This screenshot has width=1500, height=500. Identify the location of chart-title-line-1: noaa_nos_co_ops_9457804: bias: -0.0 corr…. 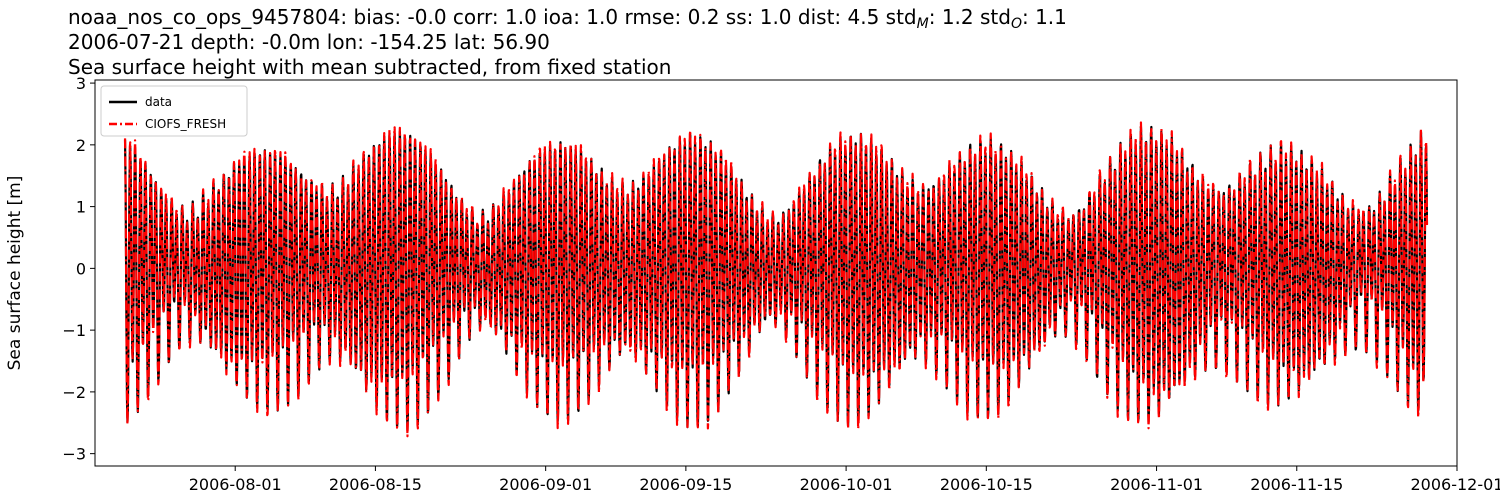
(567, 18).